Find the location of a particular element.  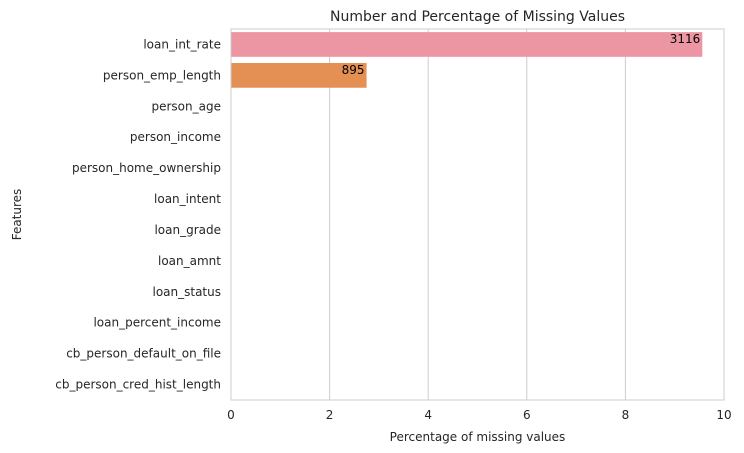

bar-value-labels: 3116 895 is located at coordinates (521, 54).